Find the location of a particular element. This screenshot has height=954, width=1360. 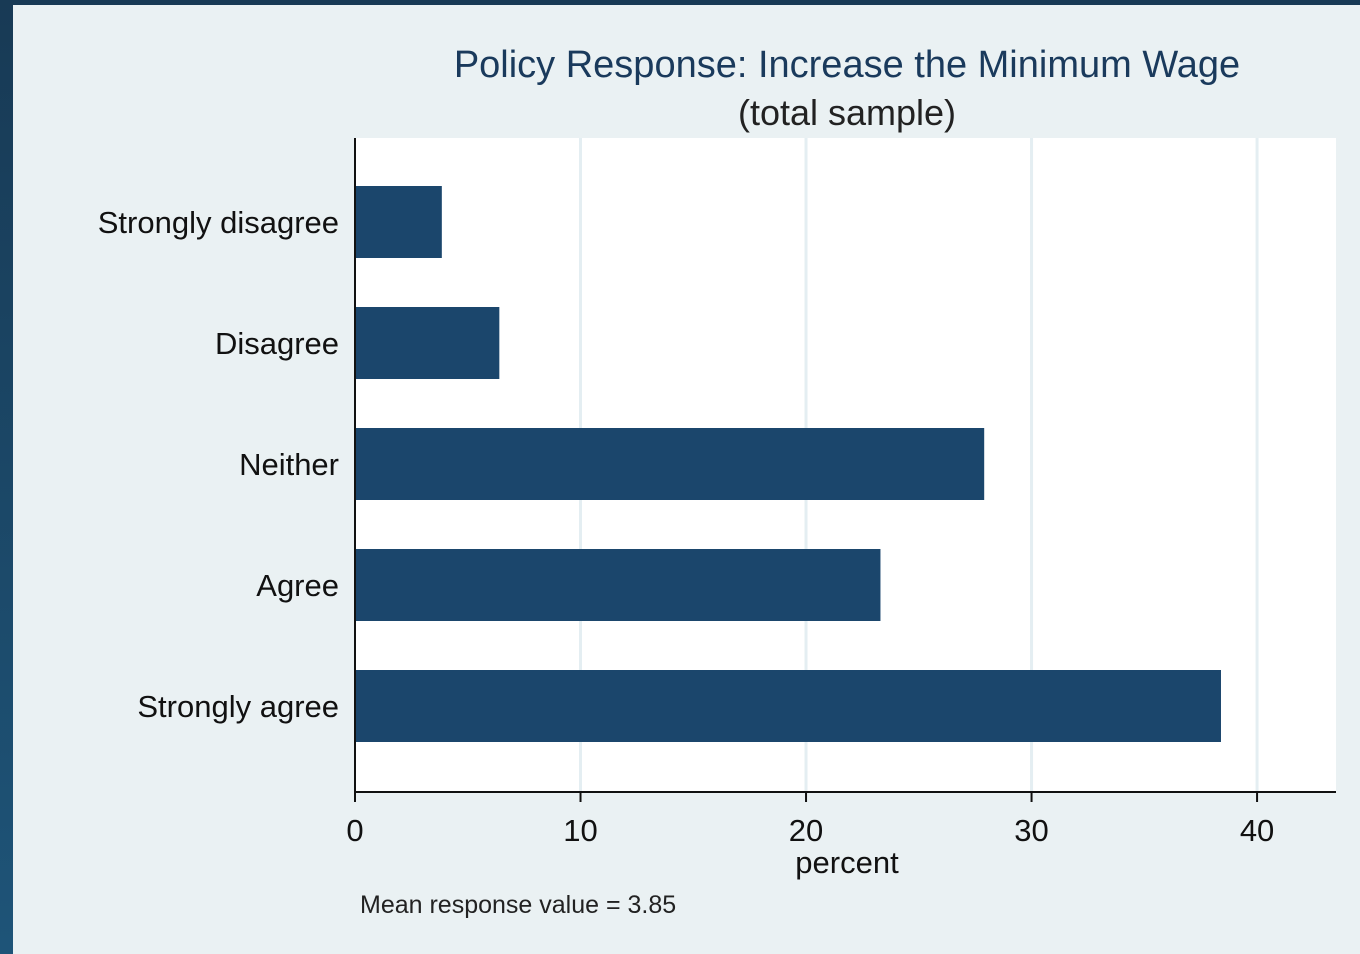

bar-neither is located at coordinates (670, 464).